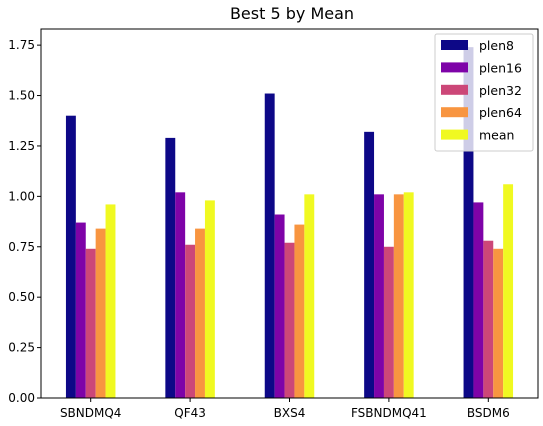  What do you see at coordinates (91, 413) in the screenshot?
I see `x-tick-label: SBNDMQ4` at bounding box center [91, 413].